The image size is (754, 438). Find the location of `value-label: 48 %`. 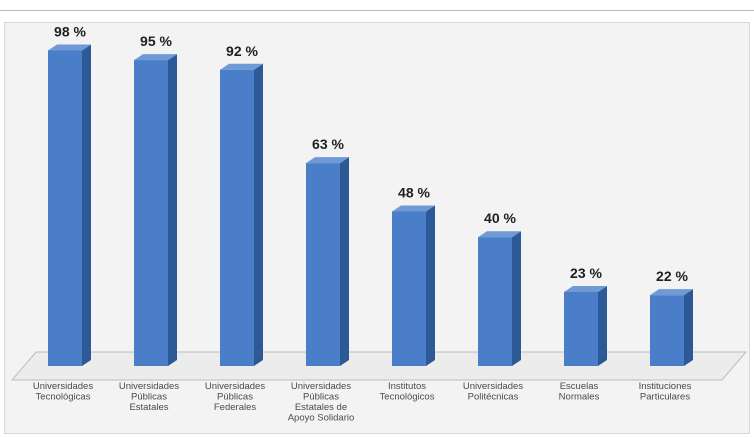

value-label: 48 % is located at coordinates (414, 192).